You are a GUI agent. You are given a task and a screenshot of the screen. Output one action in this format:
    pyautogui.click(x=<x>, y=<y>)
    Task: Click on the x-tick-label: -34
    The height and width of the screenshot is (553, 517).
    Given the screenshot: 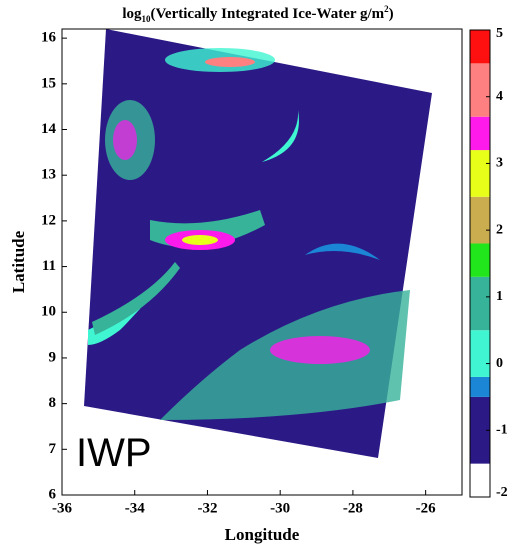 What is the action you would take?
    pyautogui.click(x=135, y=508)
    